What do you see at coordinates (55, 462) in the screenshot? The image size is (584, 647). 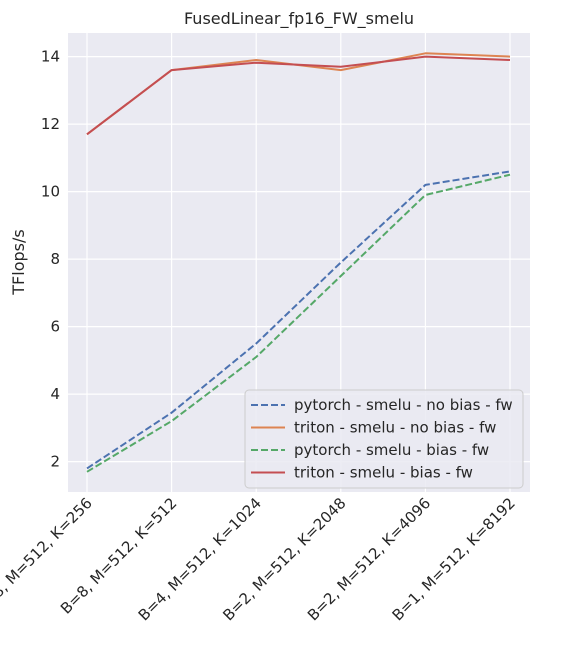 I see `y-tick-label: 2` at bounding box center [55, 462].